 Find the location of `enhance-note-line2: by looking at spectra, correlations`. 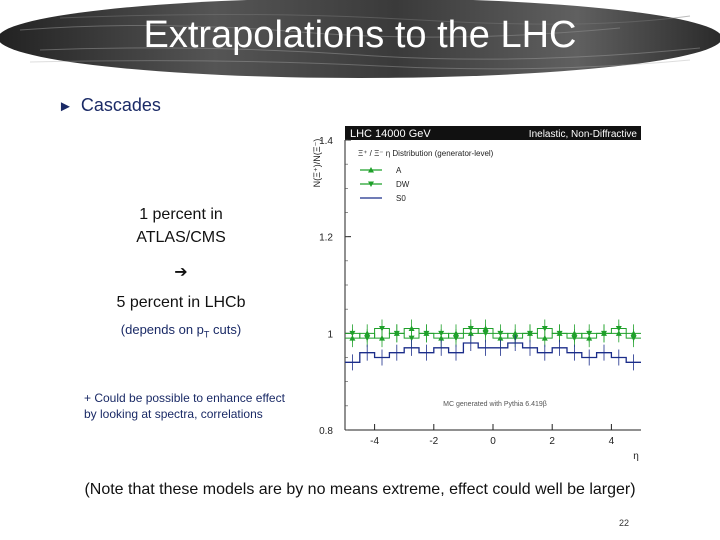

enhance-note-line2: by looking at spectra, correlations is located at coordinates (173, 414).